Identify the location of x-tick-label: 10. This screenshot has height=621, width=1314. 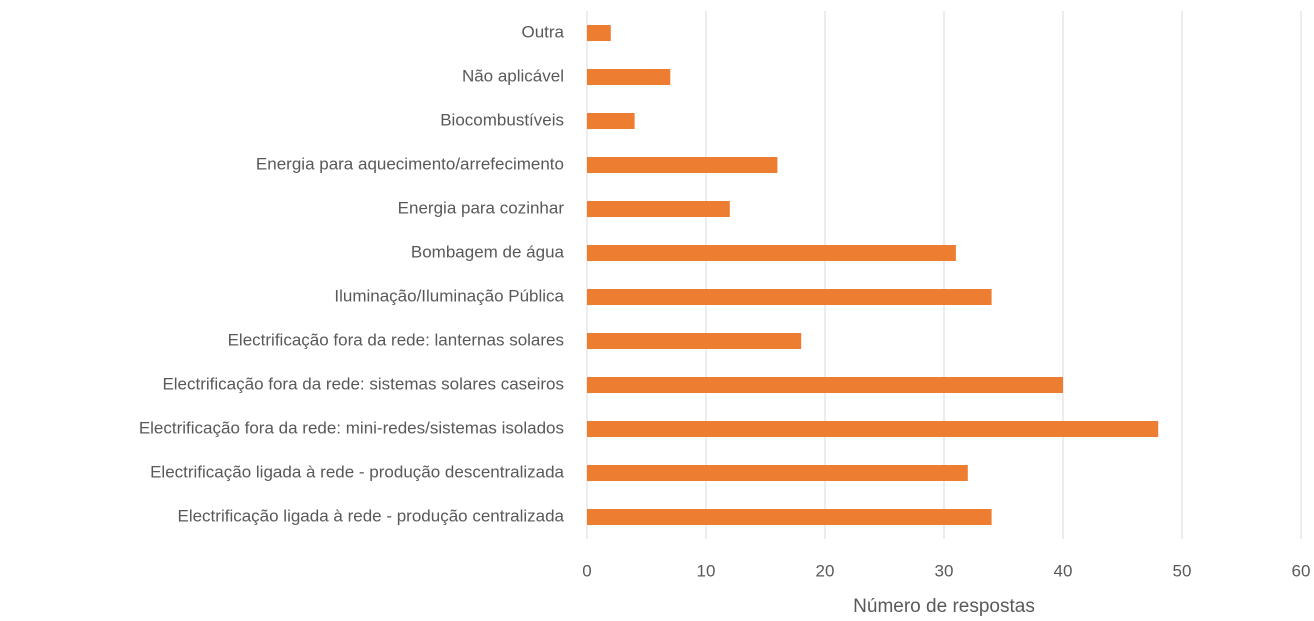
(706, 570).